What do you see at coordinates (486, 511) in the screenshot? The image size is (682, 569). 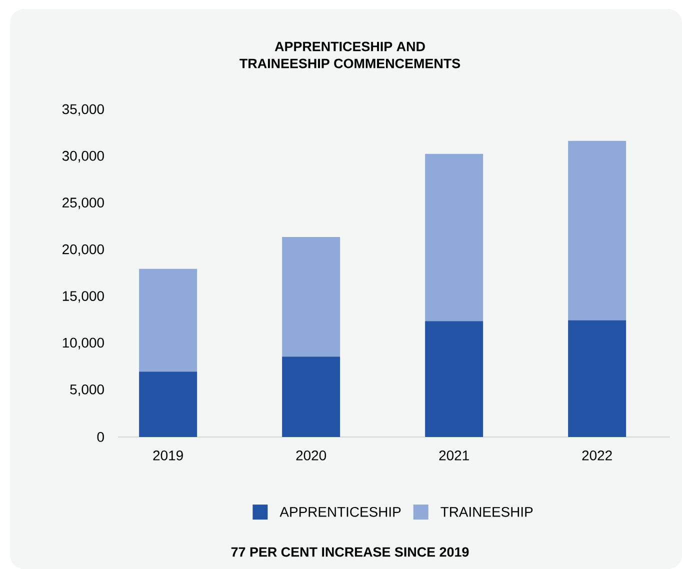 I see `legend-label: TRAINEESHIP` at bounding box center [486, 511].